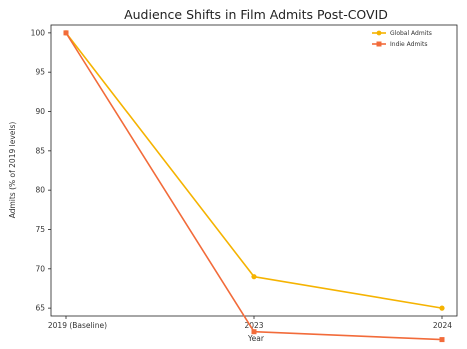 Image resolution: width=467 pixels, height=349 pixels. Describe the element at coordinates (253, 325) in the screenshot. I see `x-tick-label: 2023` at that location.